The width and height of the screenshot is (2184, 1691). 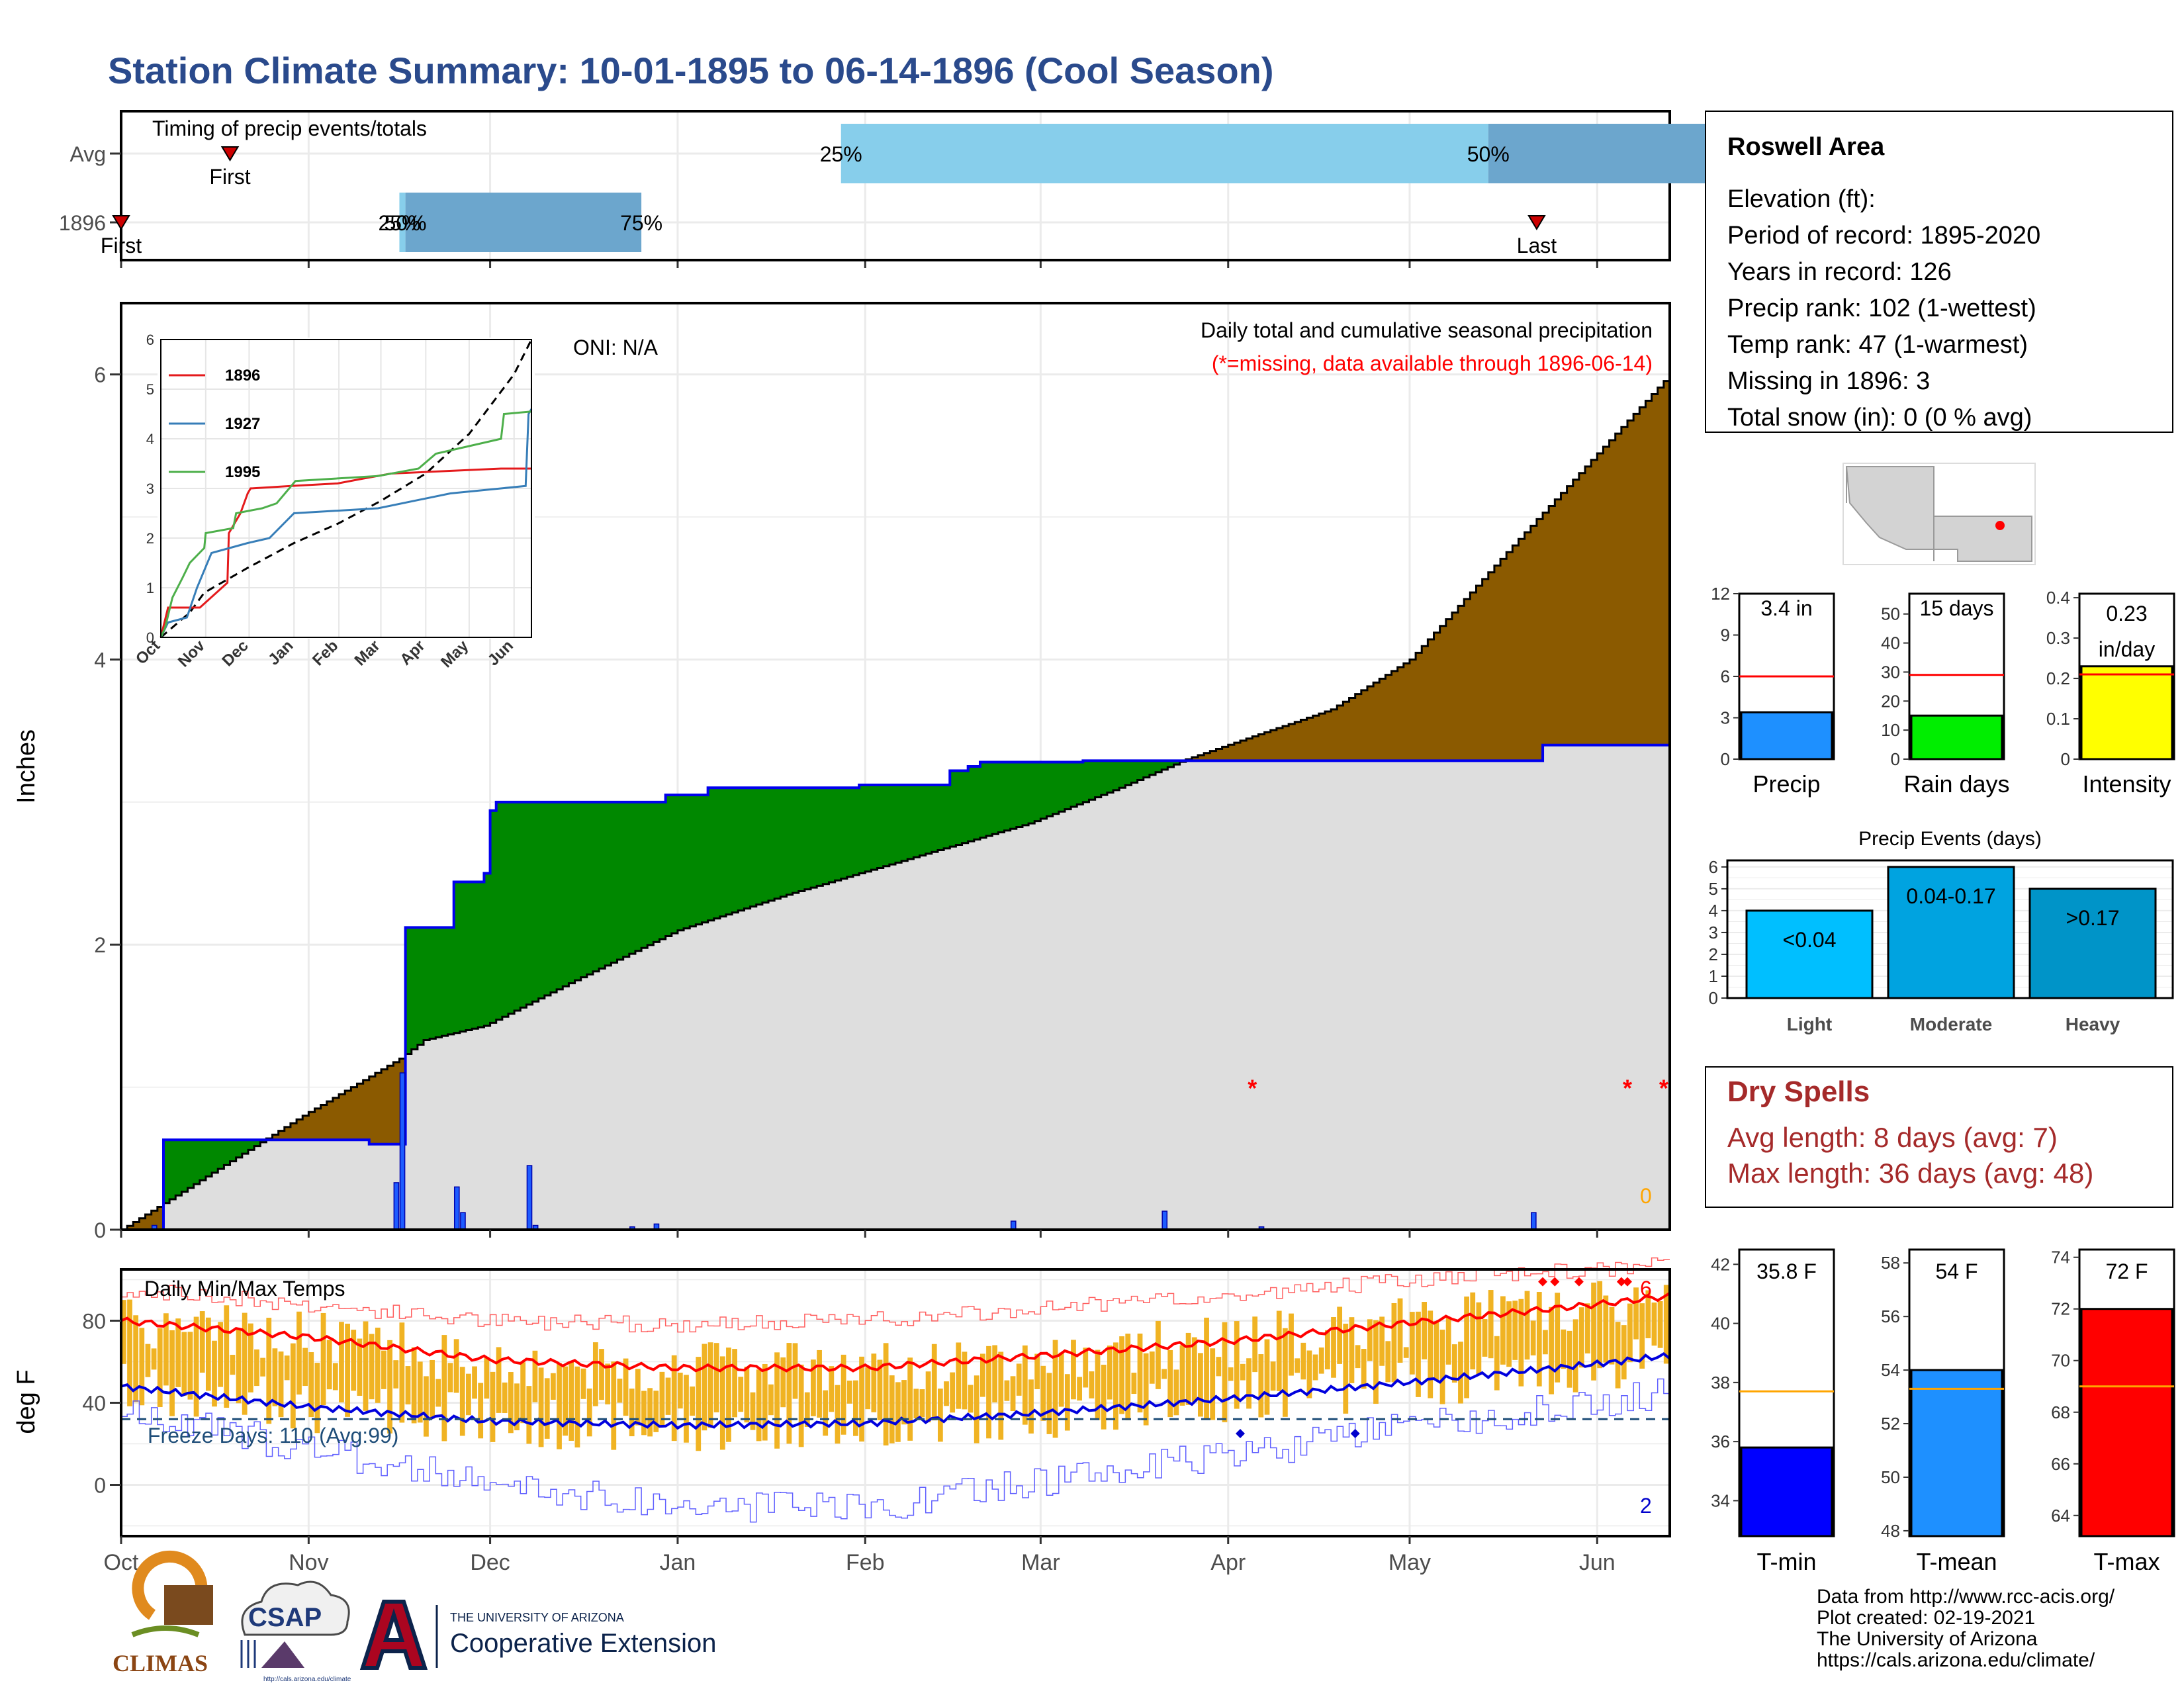 What do you see at coordinates (896, 1450) in the screenshot?
I see `record-low-line` at bounding box center [896, 1450].